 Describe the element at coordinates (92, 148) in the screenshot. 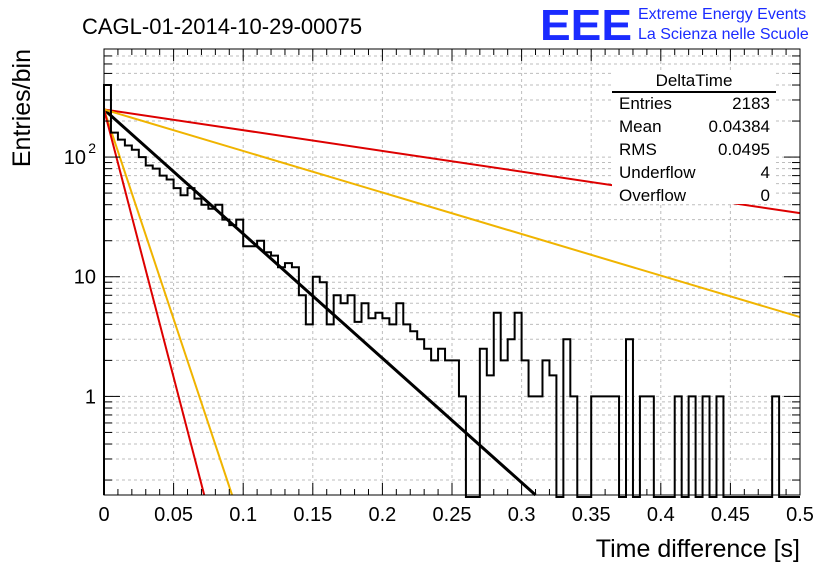

I see `y-tick-exponent: 2` at that location.